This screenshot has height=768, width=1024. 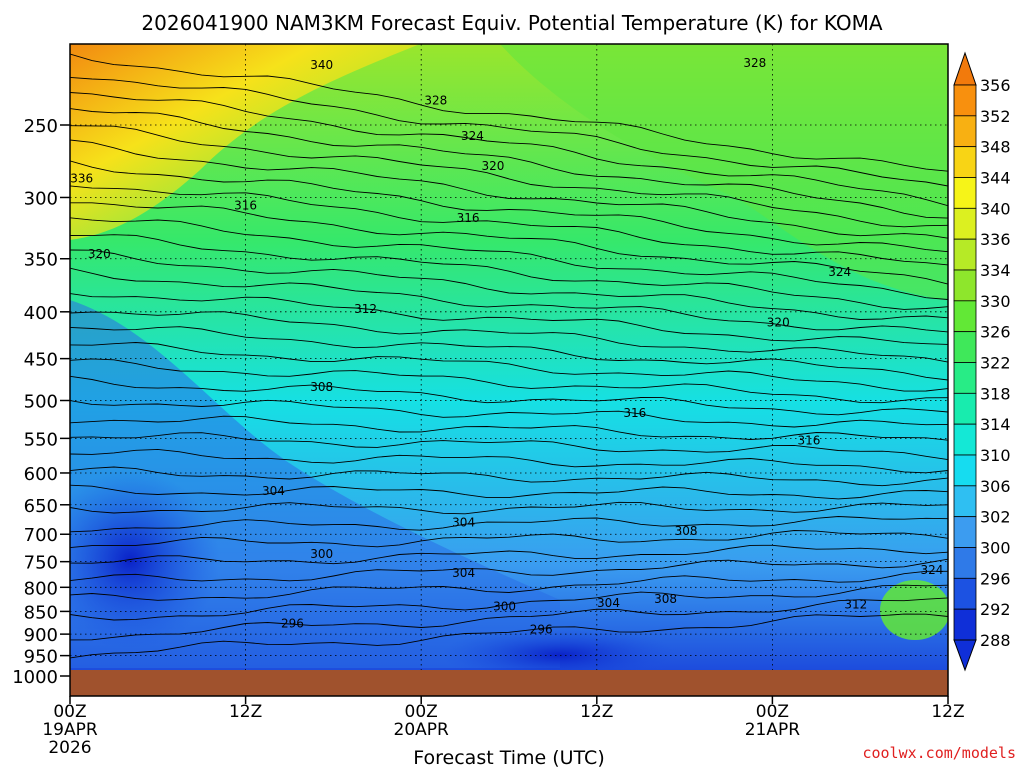 I want to click on contour-label: 340, so click(x=321, y=65).